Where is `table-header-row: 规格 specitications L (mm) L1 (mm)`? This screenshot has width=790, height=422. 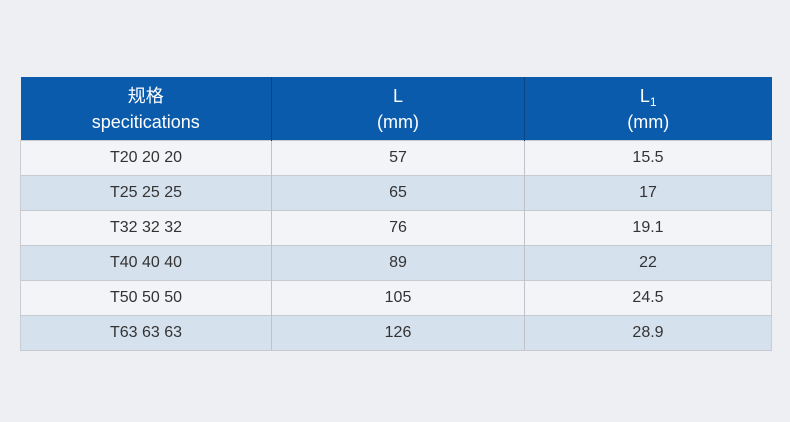
table-header-row: 规格 specitications L (mm) L1 (mm) is located at coordinates (396, 109).